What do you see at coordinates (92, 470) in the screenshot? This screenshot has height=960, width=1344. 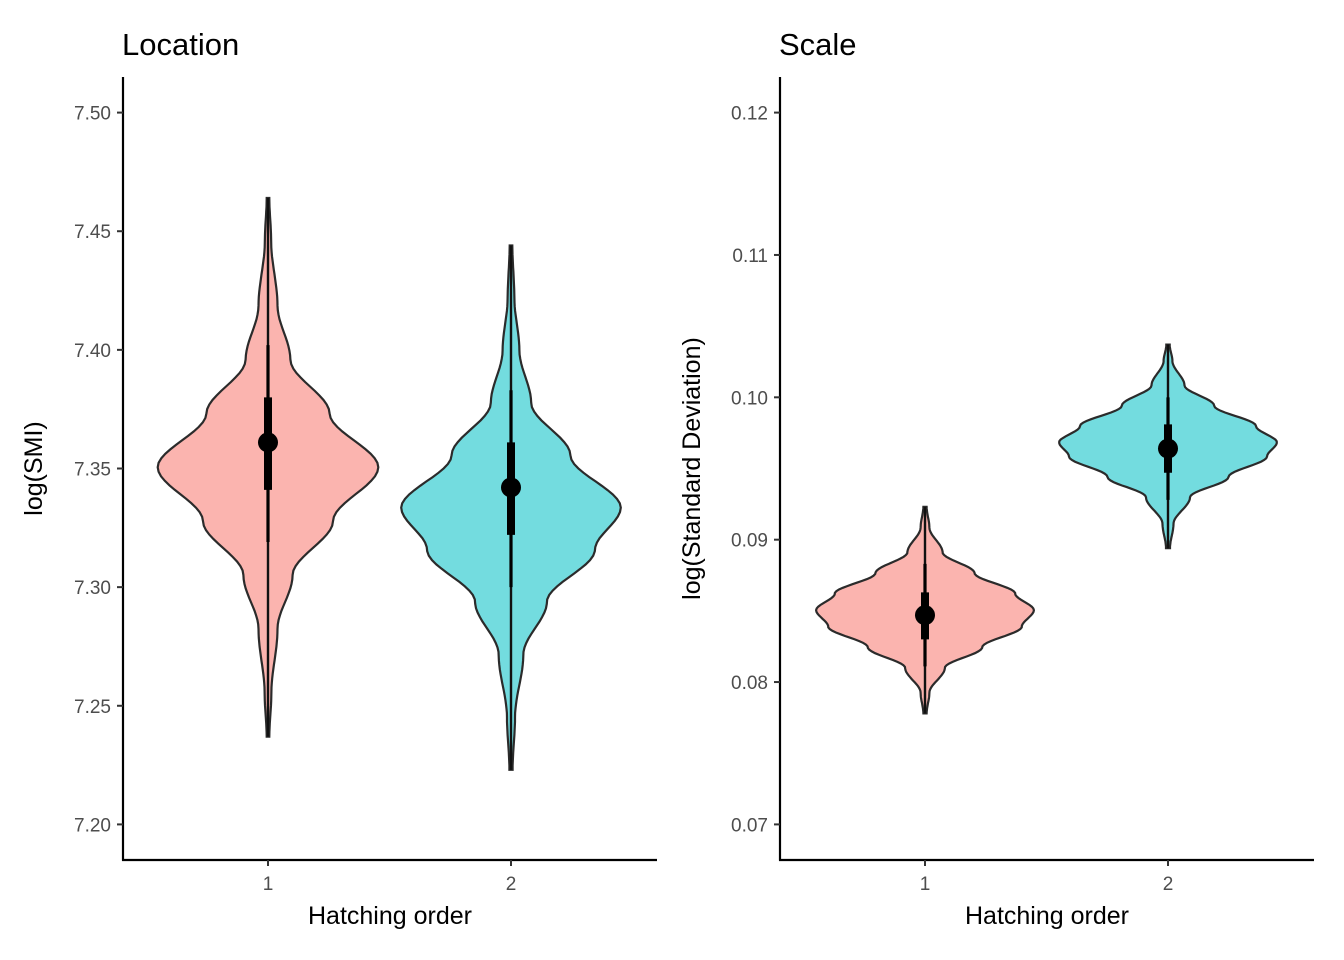 I see `y-tick-label: 7.35` at bounding box center [92, 470].